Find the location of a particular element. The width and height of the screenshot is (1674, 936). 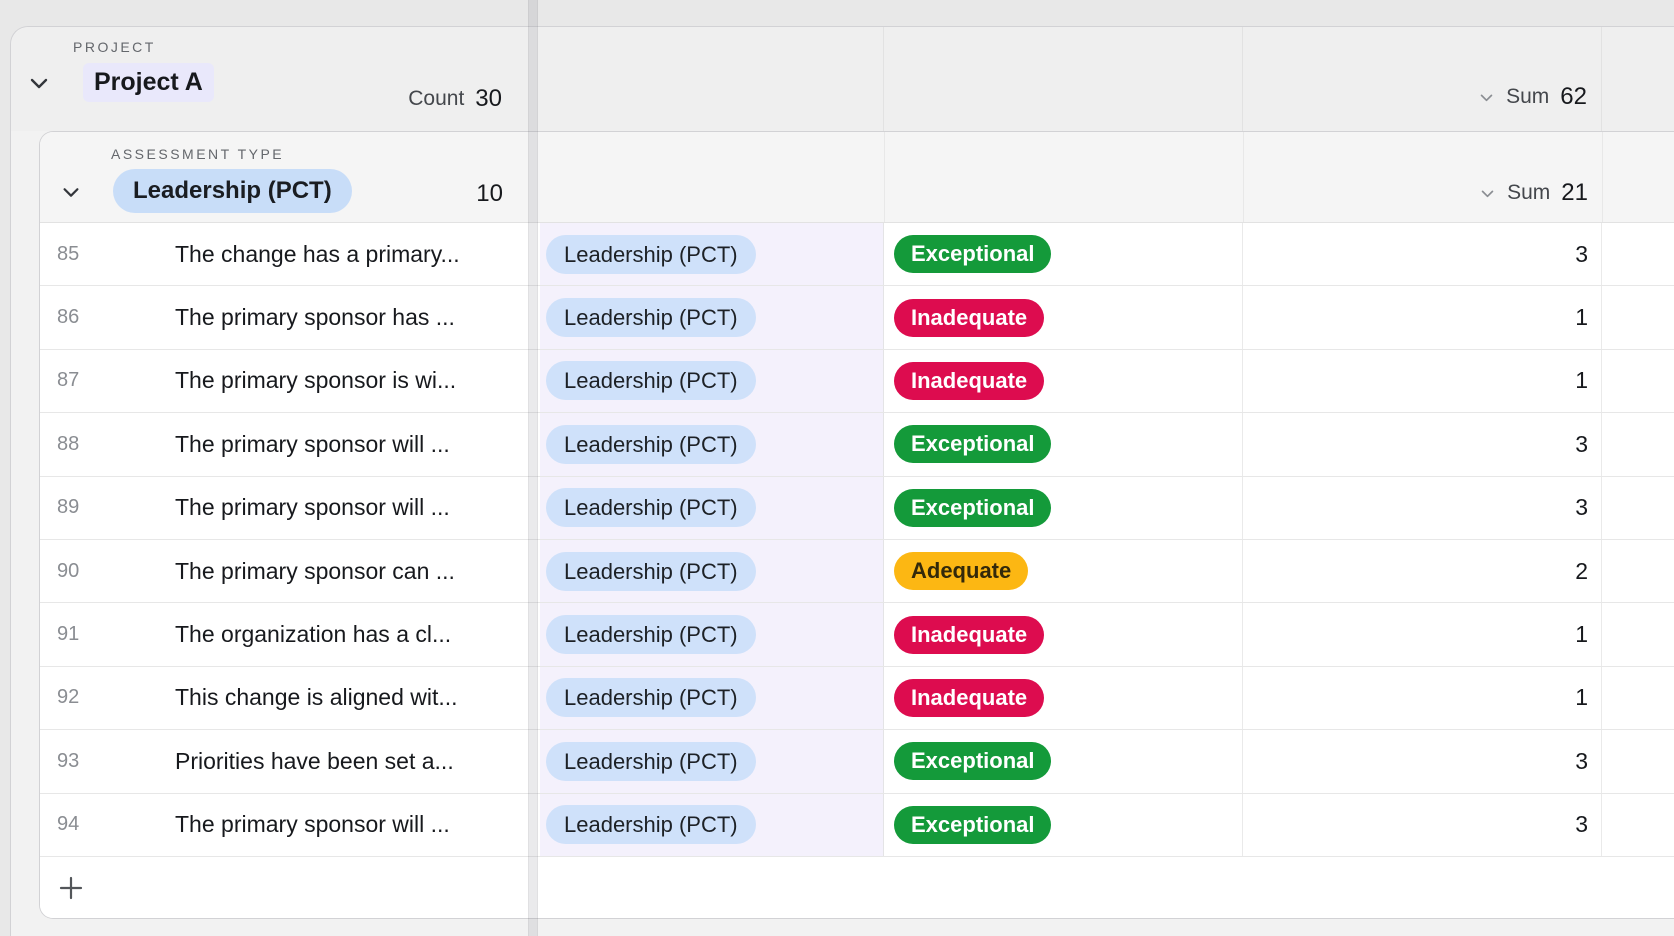

group-sum-summary: Sum 62 is located at coordinates (1532, 97).